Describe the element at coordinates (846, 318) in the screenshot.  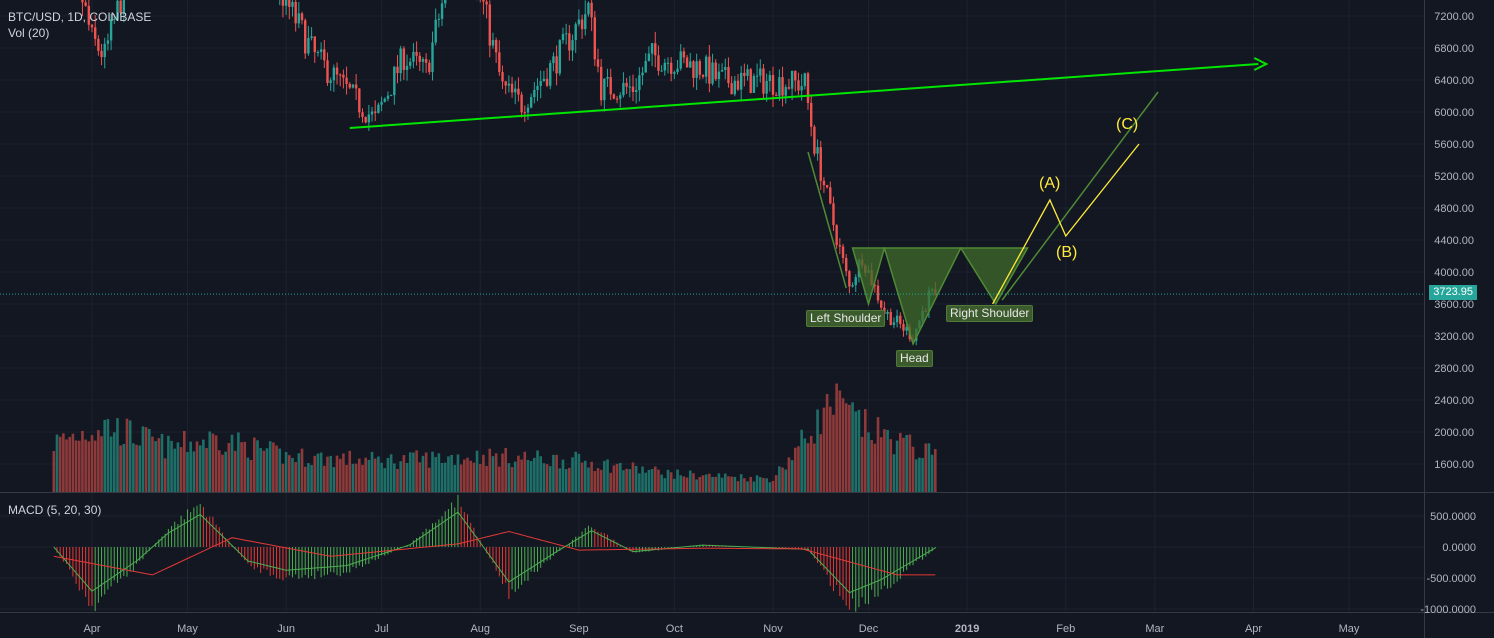
I see `annotation-left-shoulder: Left Shoulder` at that location.